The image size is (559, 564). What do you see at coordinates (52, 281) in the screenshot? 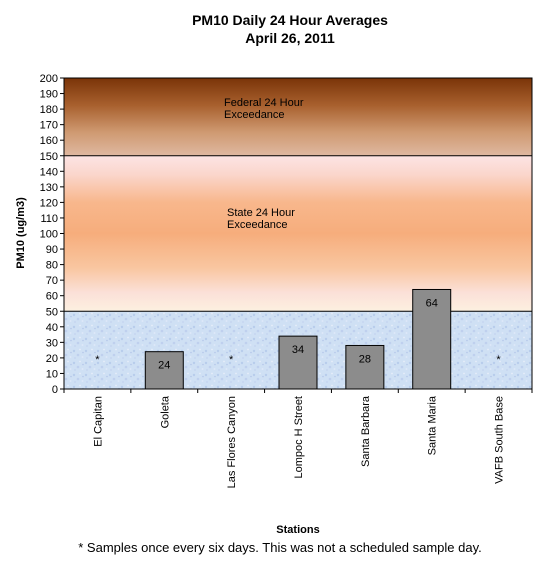
I see `y-tick-label: 70` at bounding box center [52, 281].